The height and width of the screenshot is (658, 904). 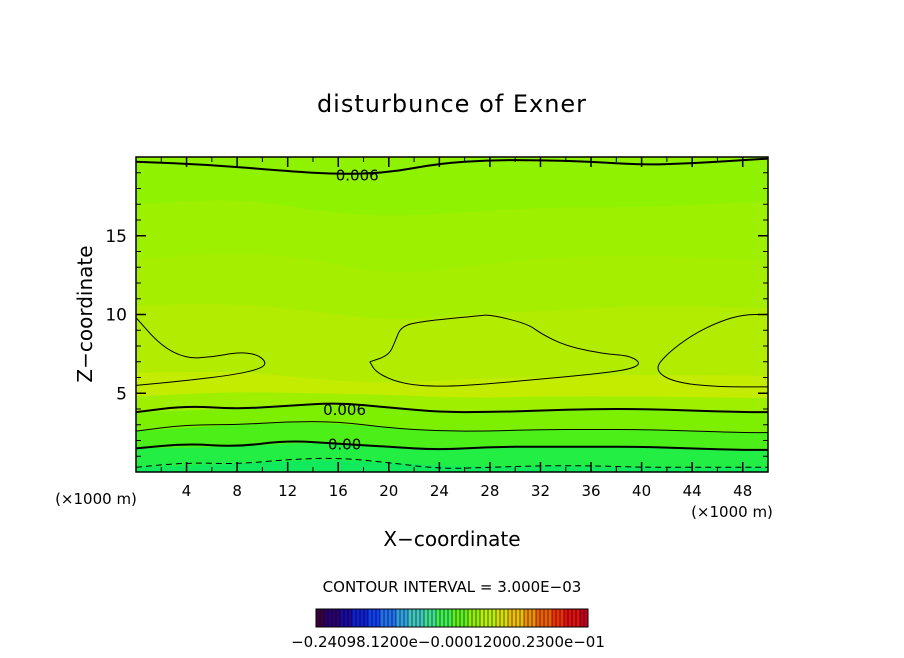 What do you see at coordinates (287, 491) in the screenshot?
I see `x-tick-label: 12` at bounding box center [287, 491].